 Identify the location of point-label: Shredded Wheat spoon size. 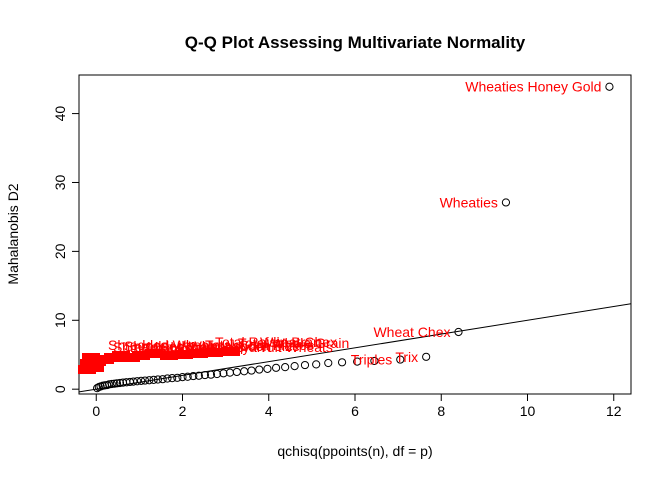
(212, 346).